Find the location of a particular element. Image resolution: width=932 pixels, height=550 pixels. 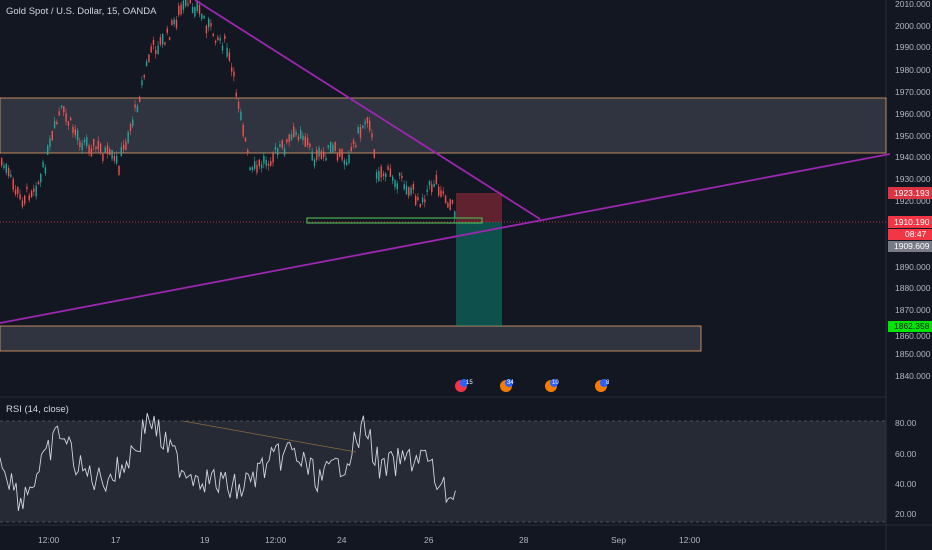

price-tick: 2000.000 is located at coordinates (913, 26).